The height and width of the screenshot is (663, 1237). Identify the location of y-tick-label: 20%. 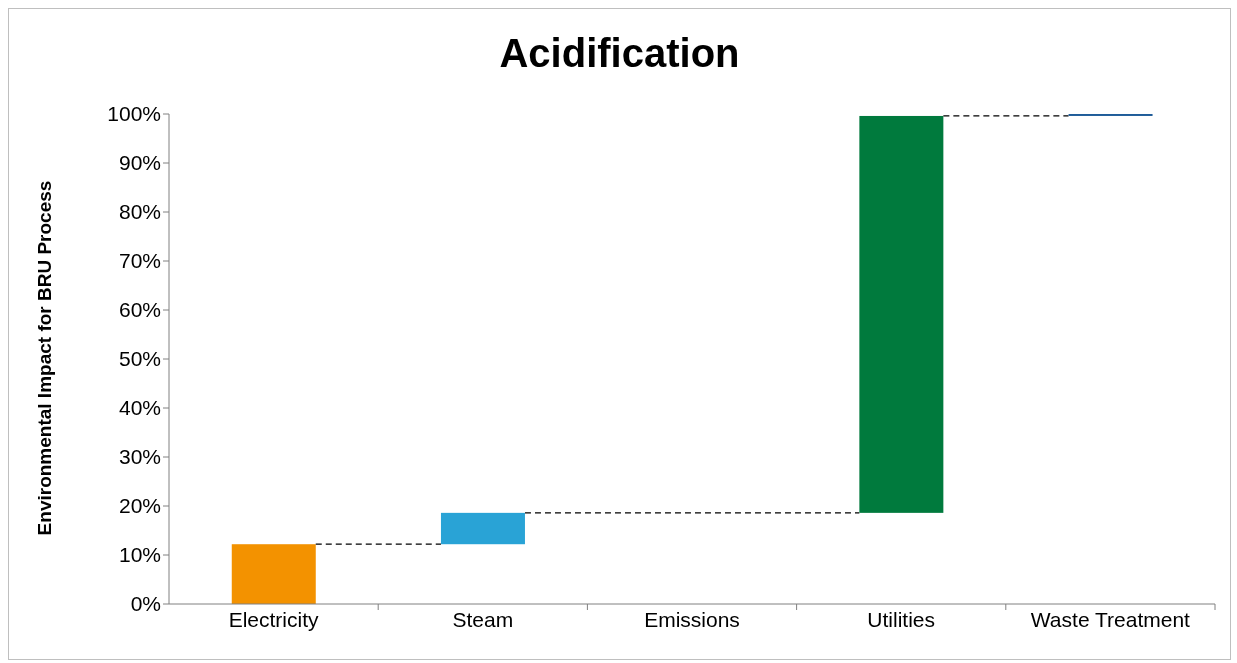
(139, 506).